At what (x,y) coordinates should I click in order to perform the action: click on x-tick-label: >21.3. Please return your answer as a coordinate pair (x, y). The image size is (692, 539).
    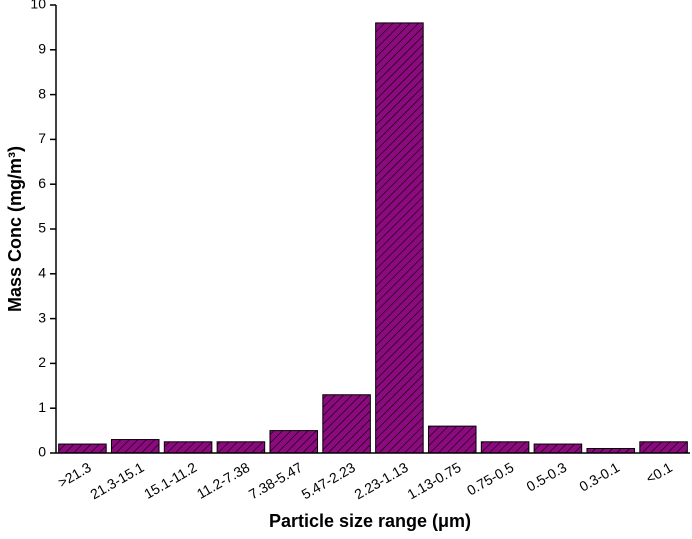
    Looking at the image, I should click on (74, 475).